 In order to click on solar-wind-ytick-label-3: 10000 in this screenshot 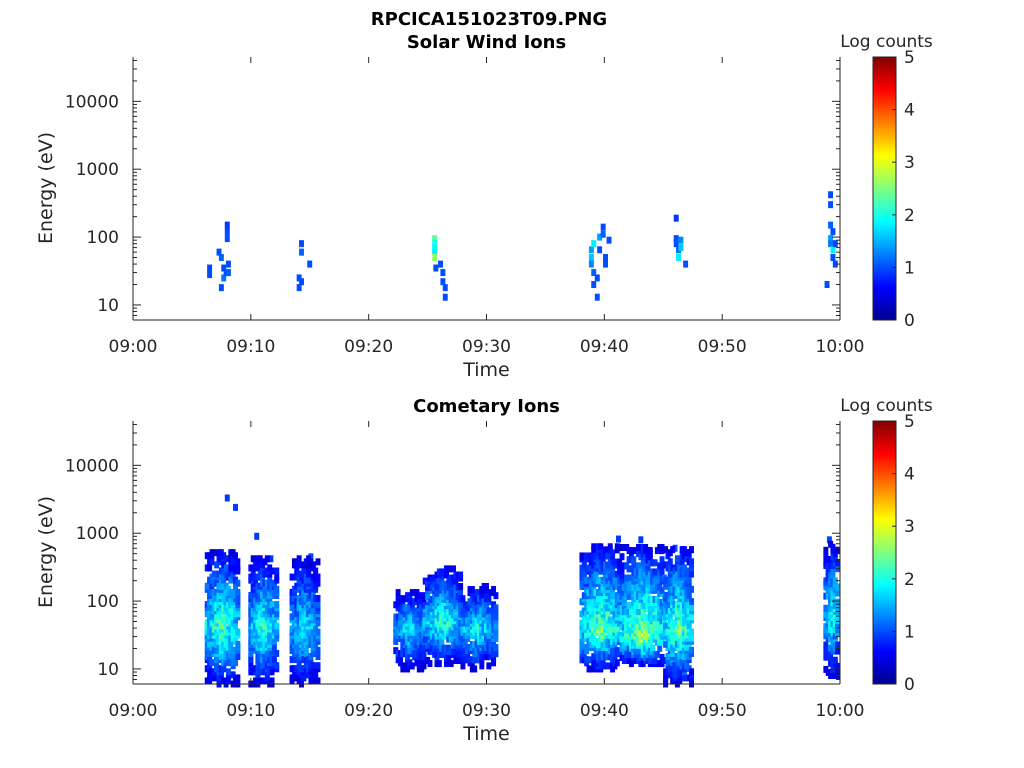, I will do `click(92, 102)`.